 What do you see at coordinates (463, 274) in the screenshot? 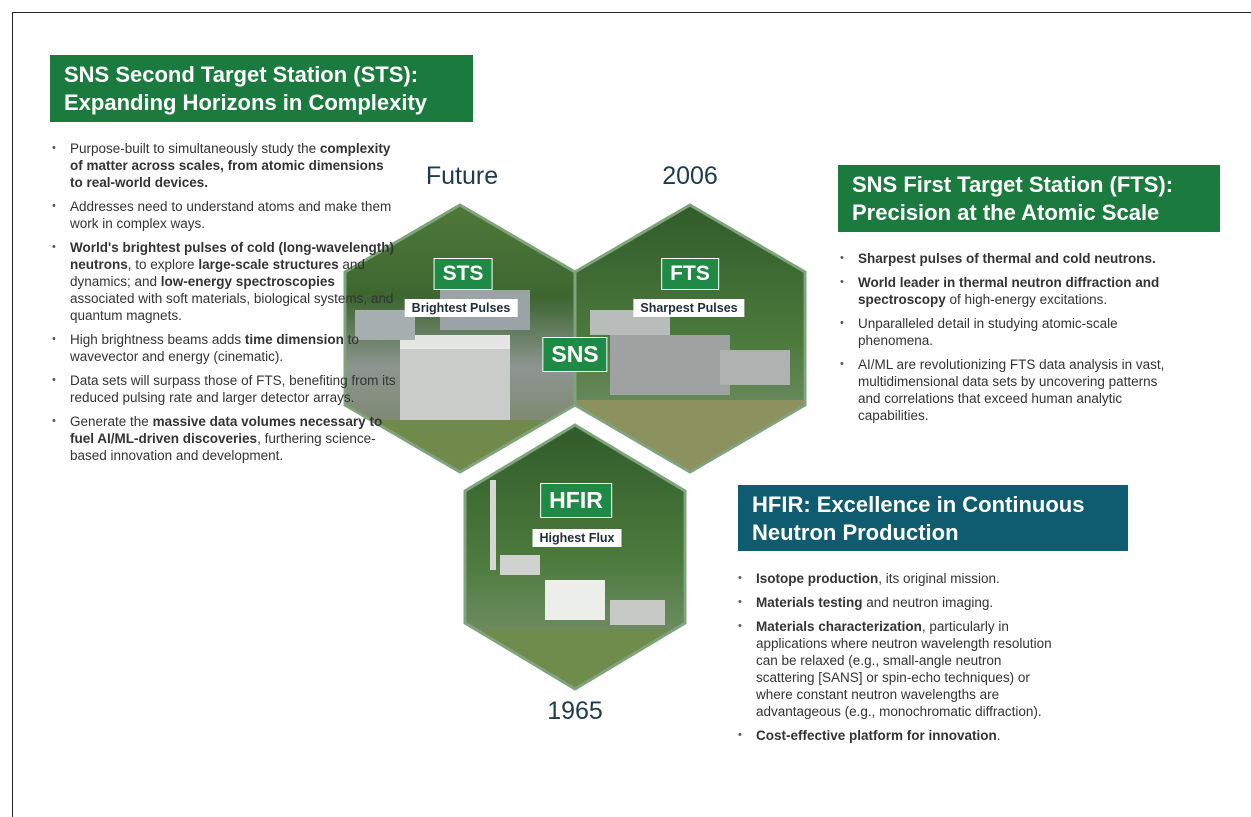
I see `facility-label: STS` at bounding box center [463, 274].